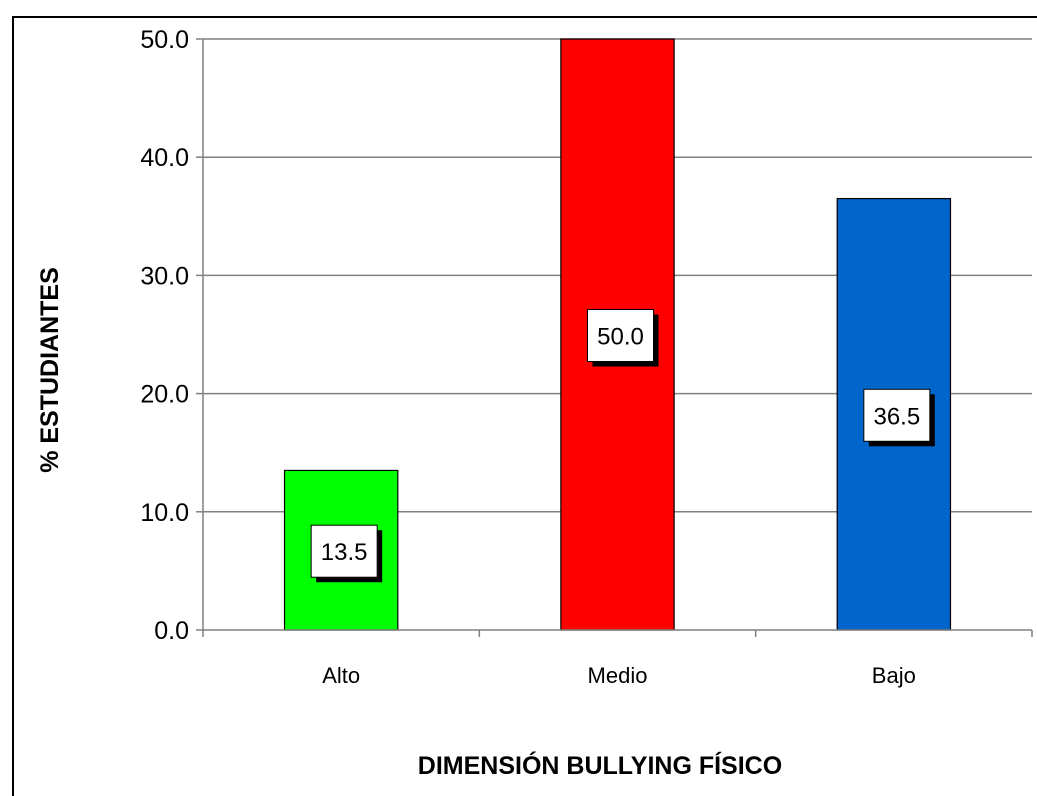 The height and width of the screenshot is (796, 1037). I want to click on data-label: 36.5, so click(896, 416).